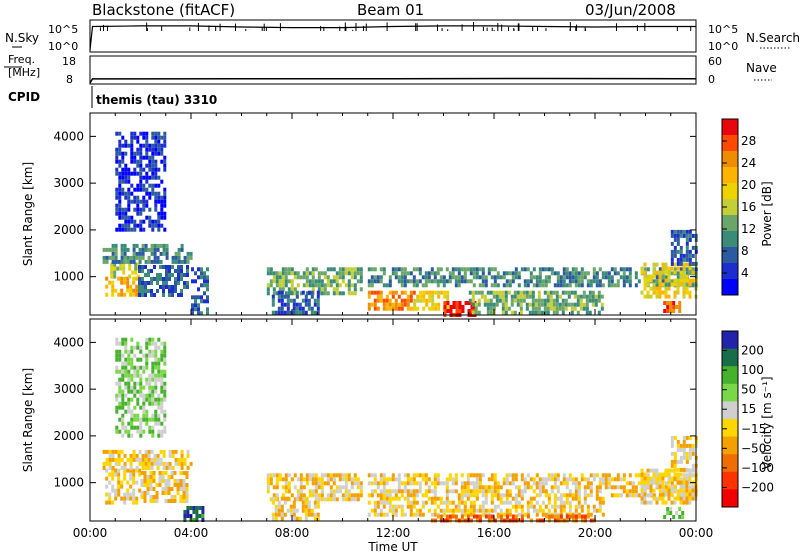  Describe the element at coordinates (68, 230) in the screenshot. I see `y-tick-label: 2000` at that location.